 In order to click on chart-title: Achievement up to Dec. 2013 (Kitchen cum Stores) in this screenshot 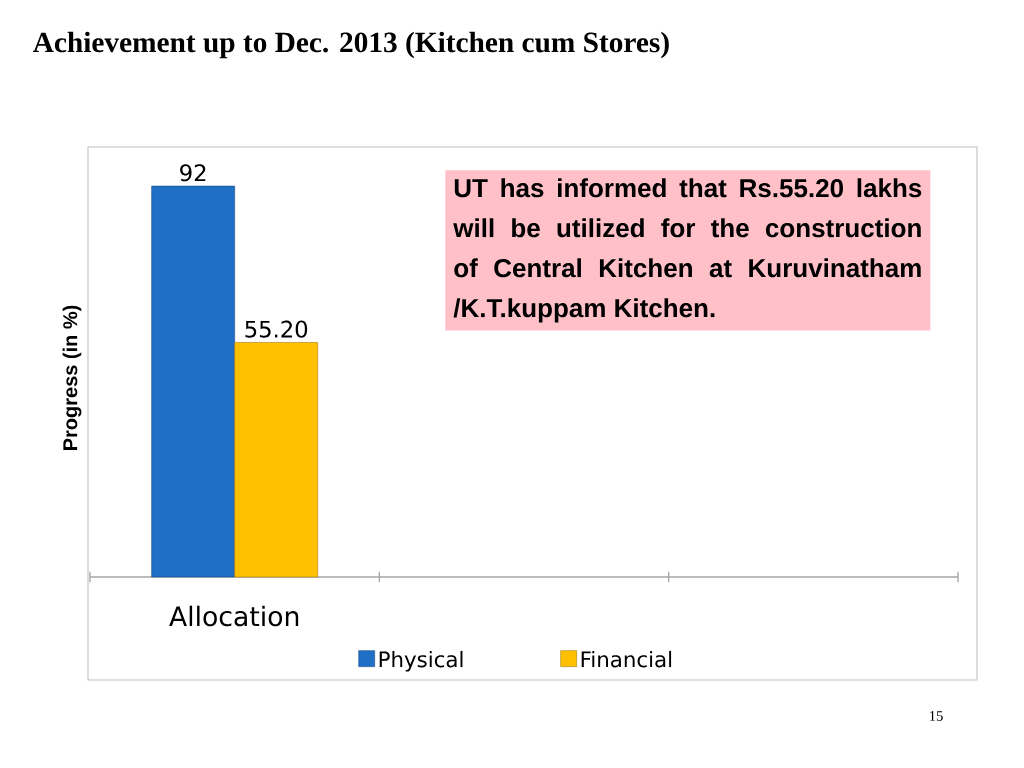, I will do `click(351, 45)`.